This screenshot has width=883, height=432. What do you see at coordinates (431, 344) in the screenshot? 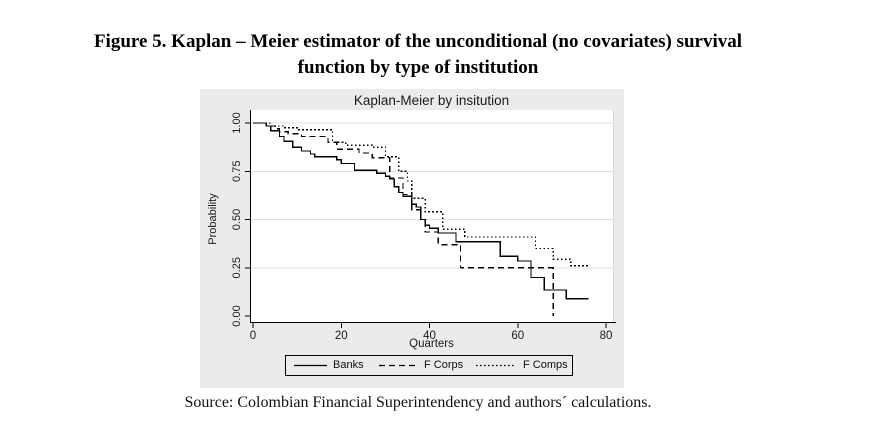
I see `x-axis-title: Quarters` at bounding box center [431, 344].